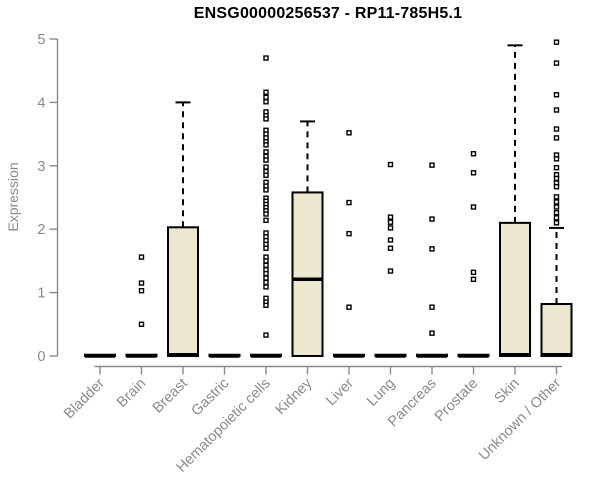 The height and width of the screenshot is (500, 600). Describe the element at coordinates (224, 355) in the screenshot. I see `boxplot-gastric` at that location.